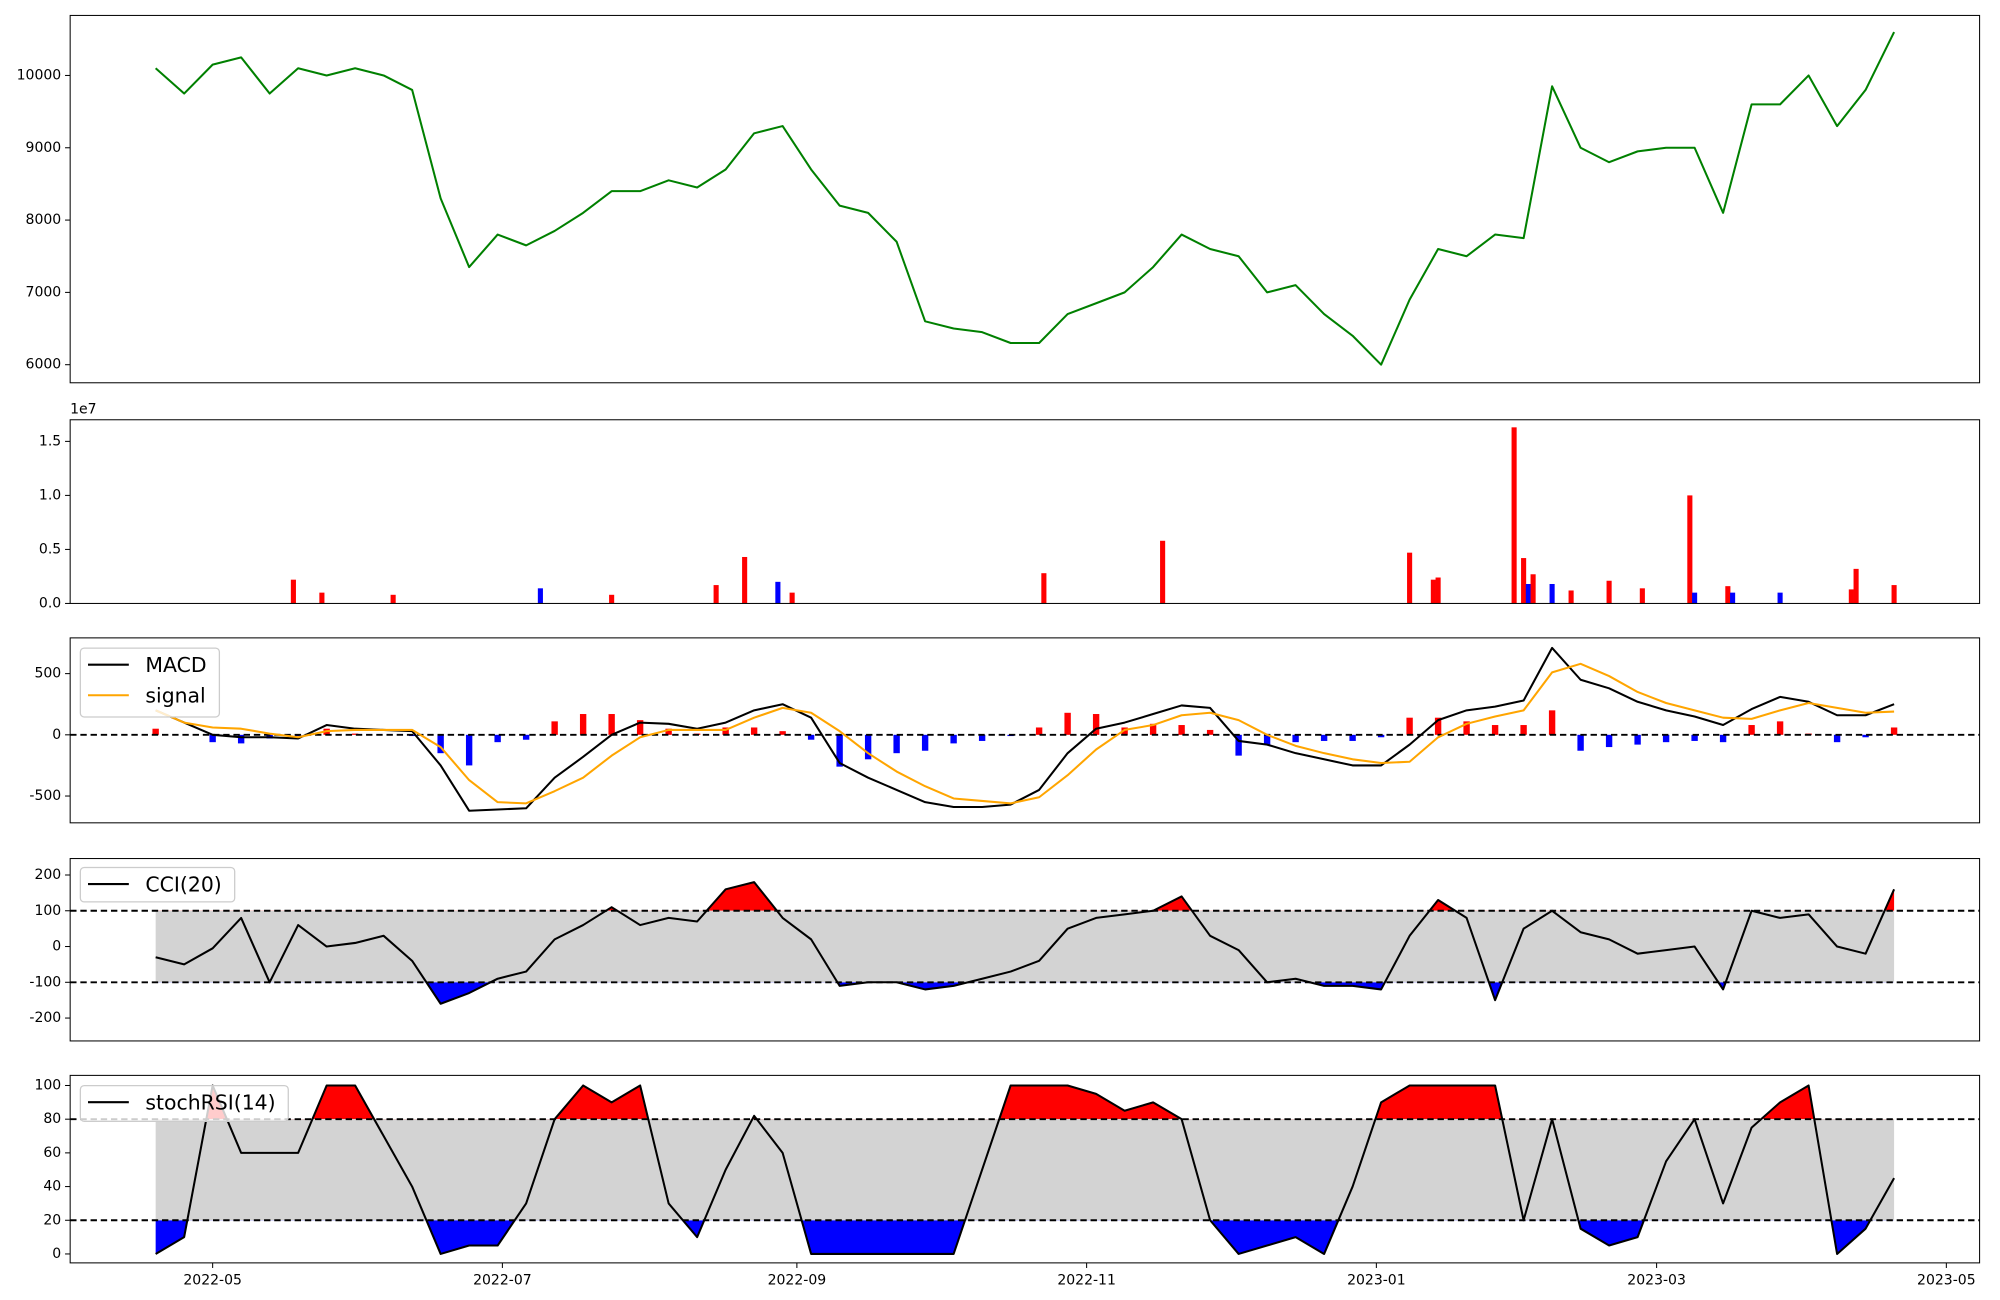 This screenshot has width=2000, height=1300. Describe the element at coordinates (175, 665) in the screenshot. I see `legend-label: MACD` at that location.